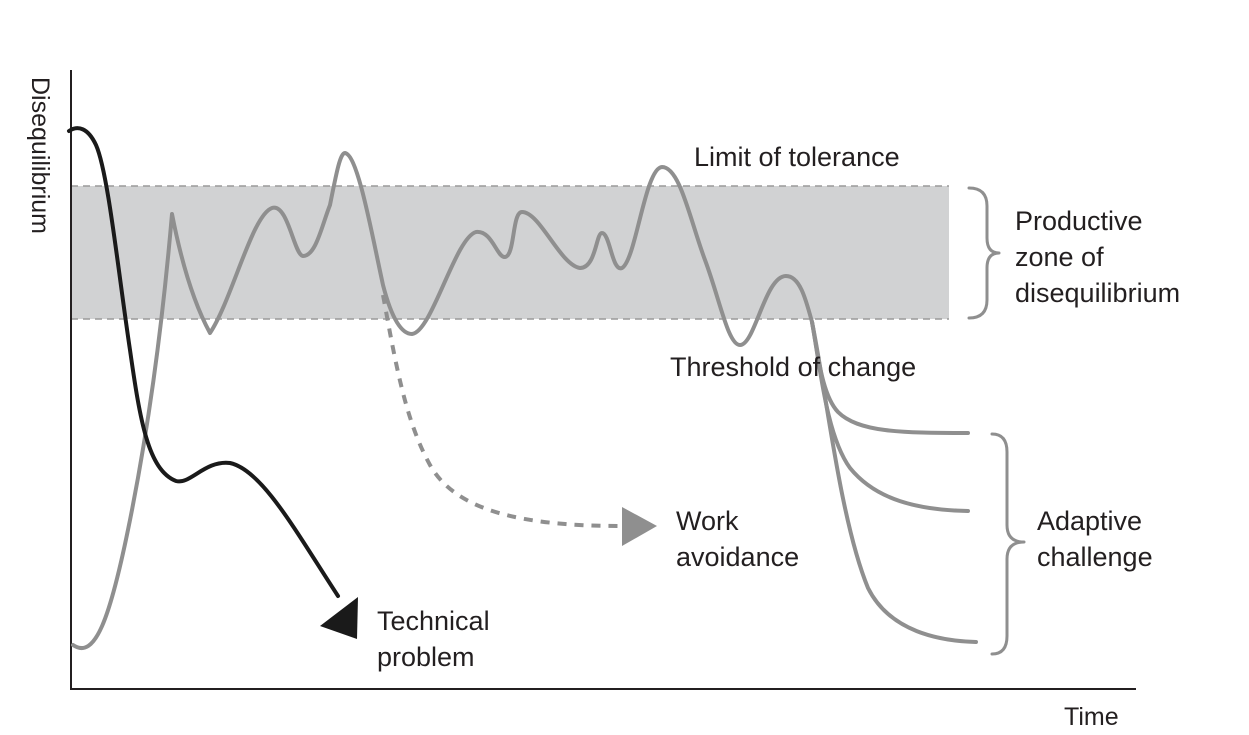  I want to click on technical-problem-curve, so click(203, 362).